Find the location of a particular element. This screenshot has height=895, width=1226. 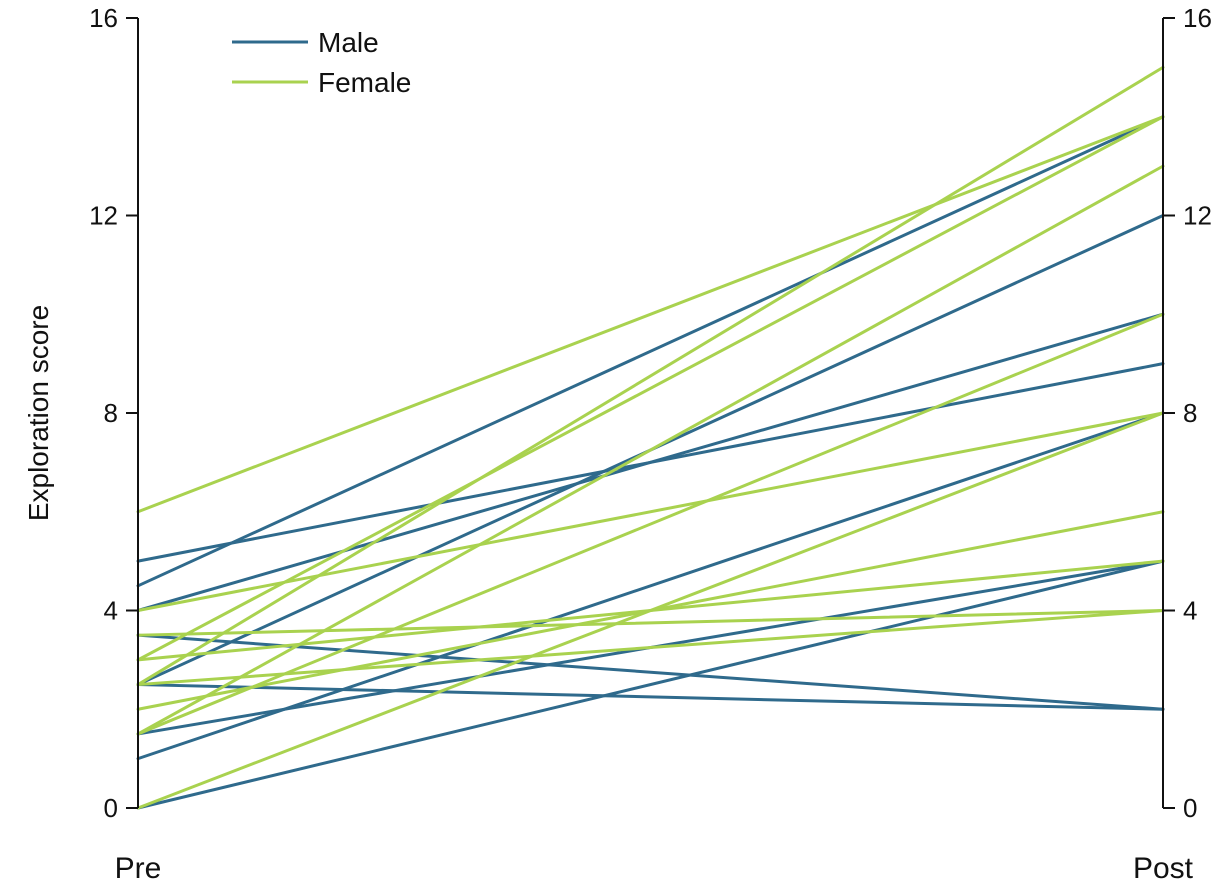

legend: Male Female is located at coordinates (321, 62).